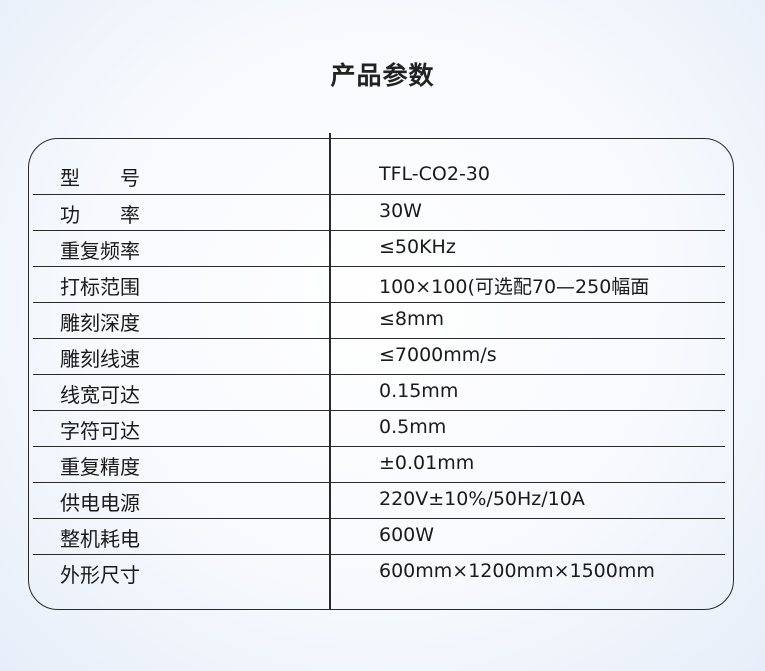 This screenshot has height=671, width=765. Describe the element at coordinates (382, 75) in the screenshot. I see `page-title: 产品参数` at that location.